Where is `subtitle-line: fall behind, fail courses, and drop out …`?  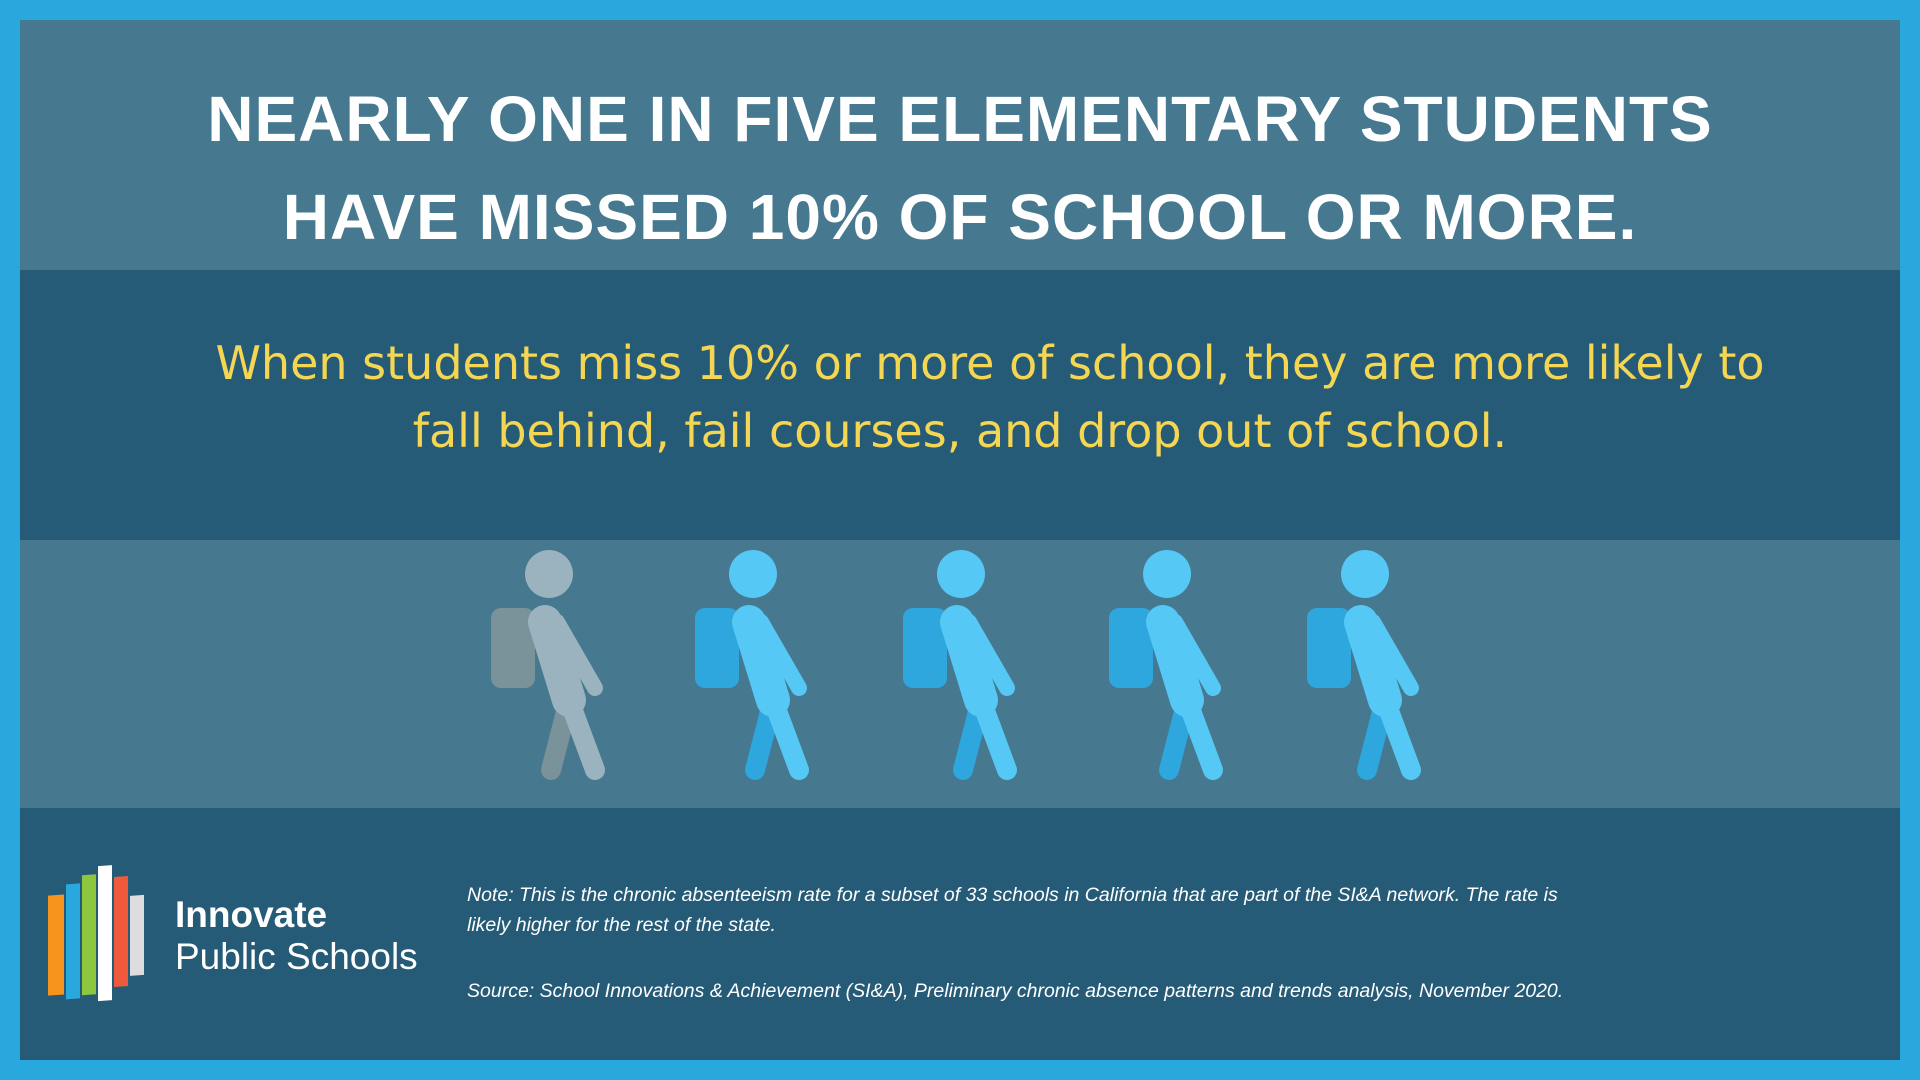 subtitle-line: fall behind, fail courses, and drop out … is located at coordinates (960, 431).